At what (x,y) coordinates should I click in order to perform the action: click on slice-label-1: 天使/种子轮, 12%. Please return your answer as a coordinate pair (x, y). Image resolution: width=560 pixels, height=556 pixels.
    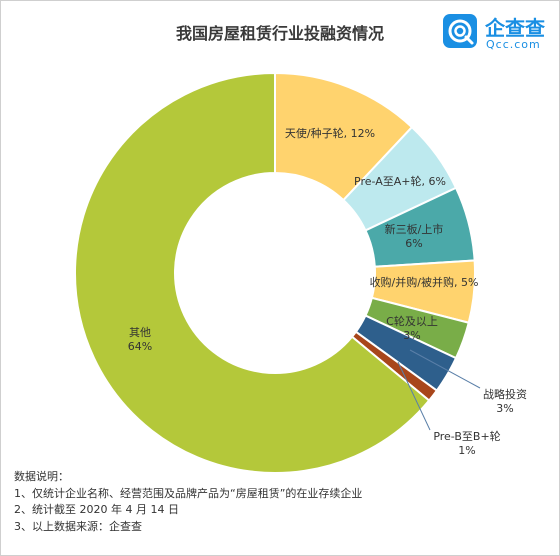
    Looking at the image, I should click on (330, 133).